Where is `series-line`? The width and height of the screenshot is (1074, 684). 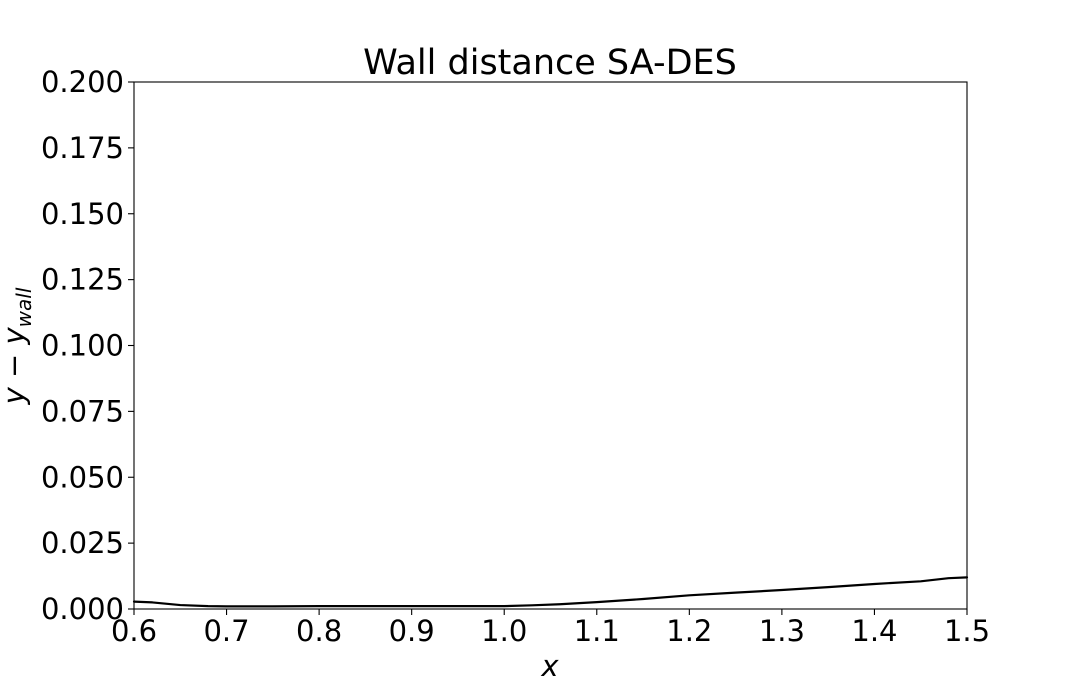 series-line is located at coordinates (550, 592).